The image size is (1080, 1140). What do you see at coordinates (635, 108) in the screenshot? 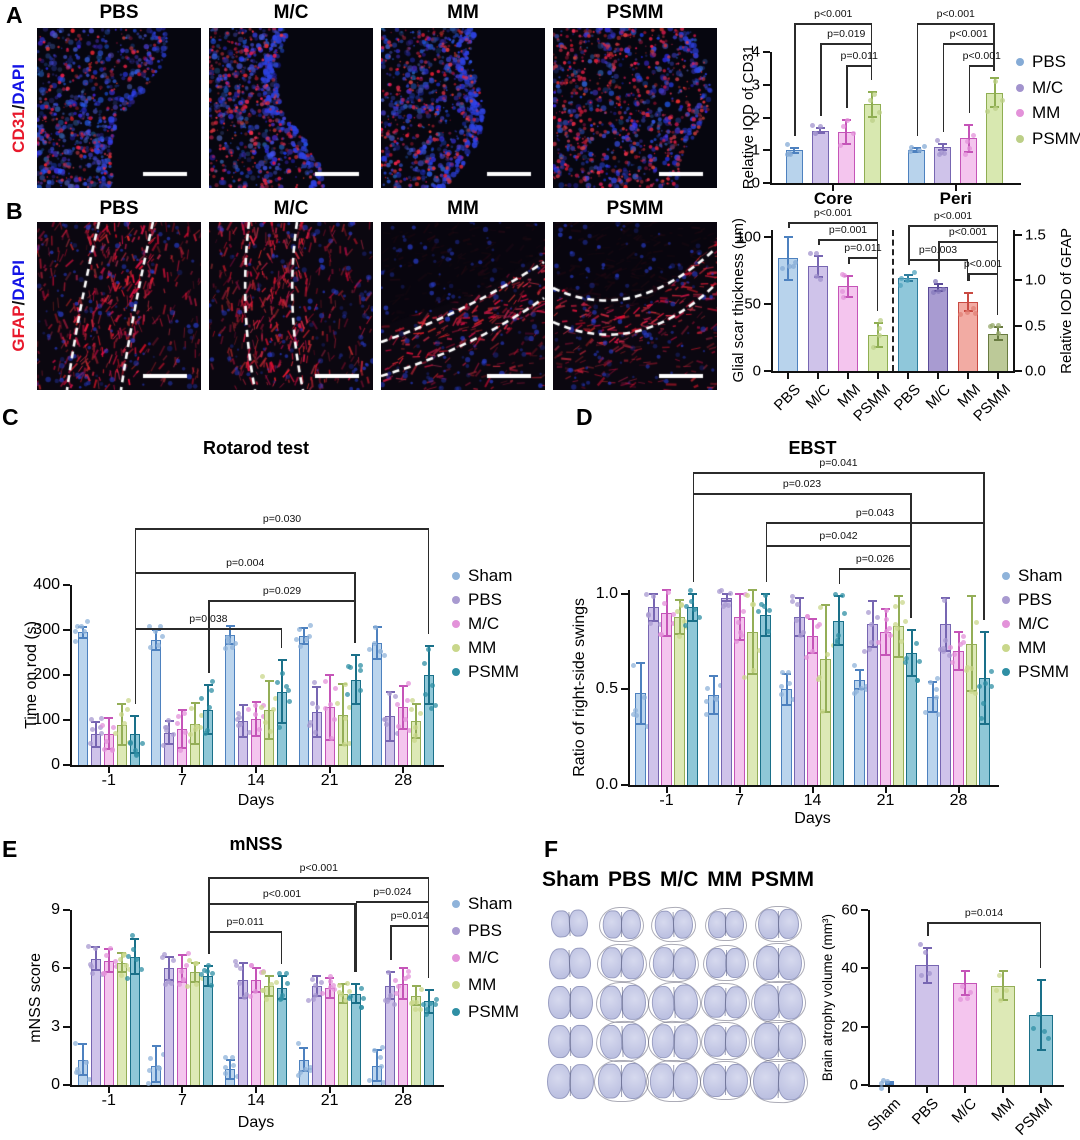
I see `micrograph-cd31-psmm` at bounding box center [635, 108].